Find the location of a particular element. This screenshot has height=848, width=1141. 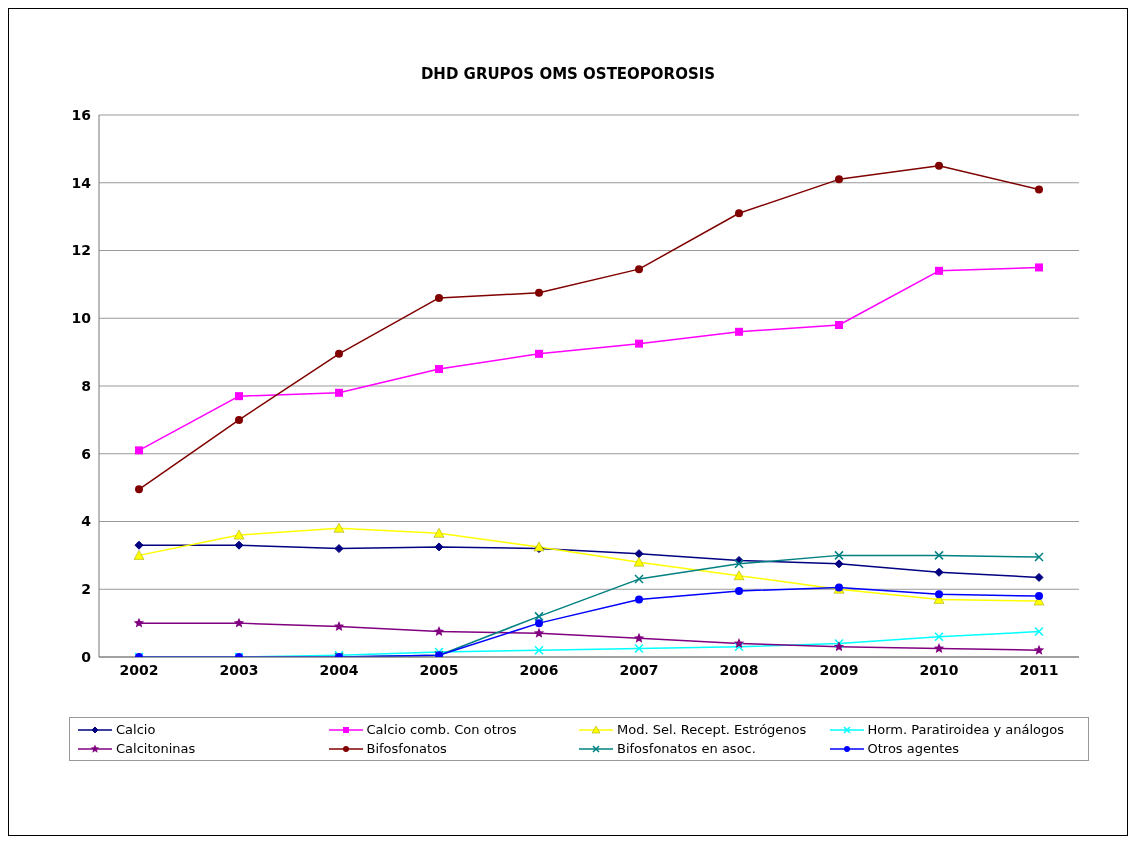

legend-label: Calcio is located at coordinates (136, 729).